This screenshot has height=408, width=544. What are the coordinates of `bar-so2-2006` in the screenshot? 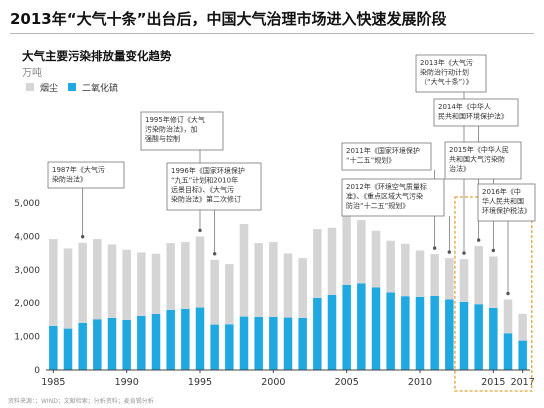 It's located at (361, 326).